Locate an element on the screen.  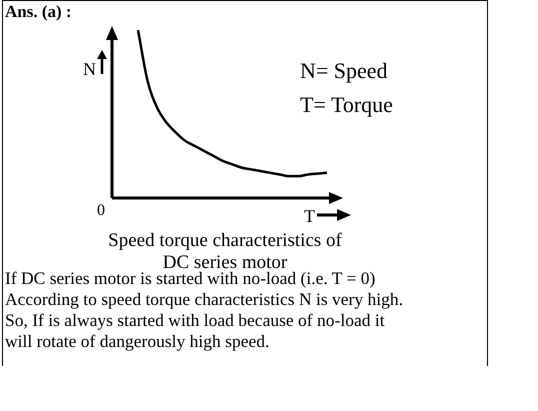
x-axis-title: T is located at coordinates (309, 216).